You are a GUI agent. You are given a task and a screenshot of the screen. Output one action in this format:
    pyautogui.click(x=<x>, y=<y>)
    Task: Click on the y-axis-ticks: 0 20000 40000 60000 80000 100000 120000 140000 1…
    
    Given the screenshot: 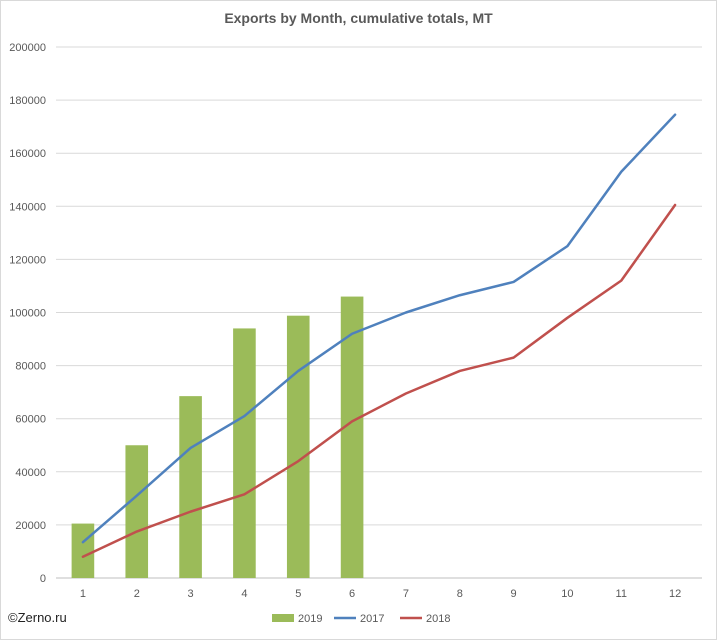 What is the action you would take?
    pyautogui.click(x=27, y=313)
    